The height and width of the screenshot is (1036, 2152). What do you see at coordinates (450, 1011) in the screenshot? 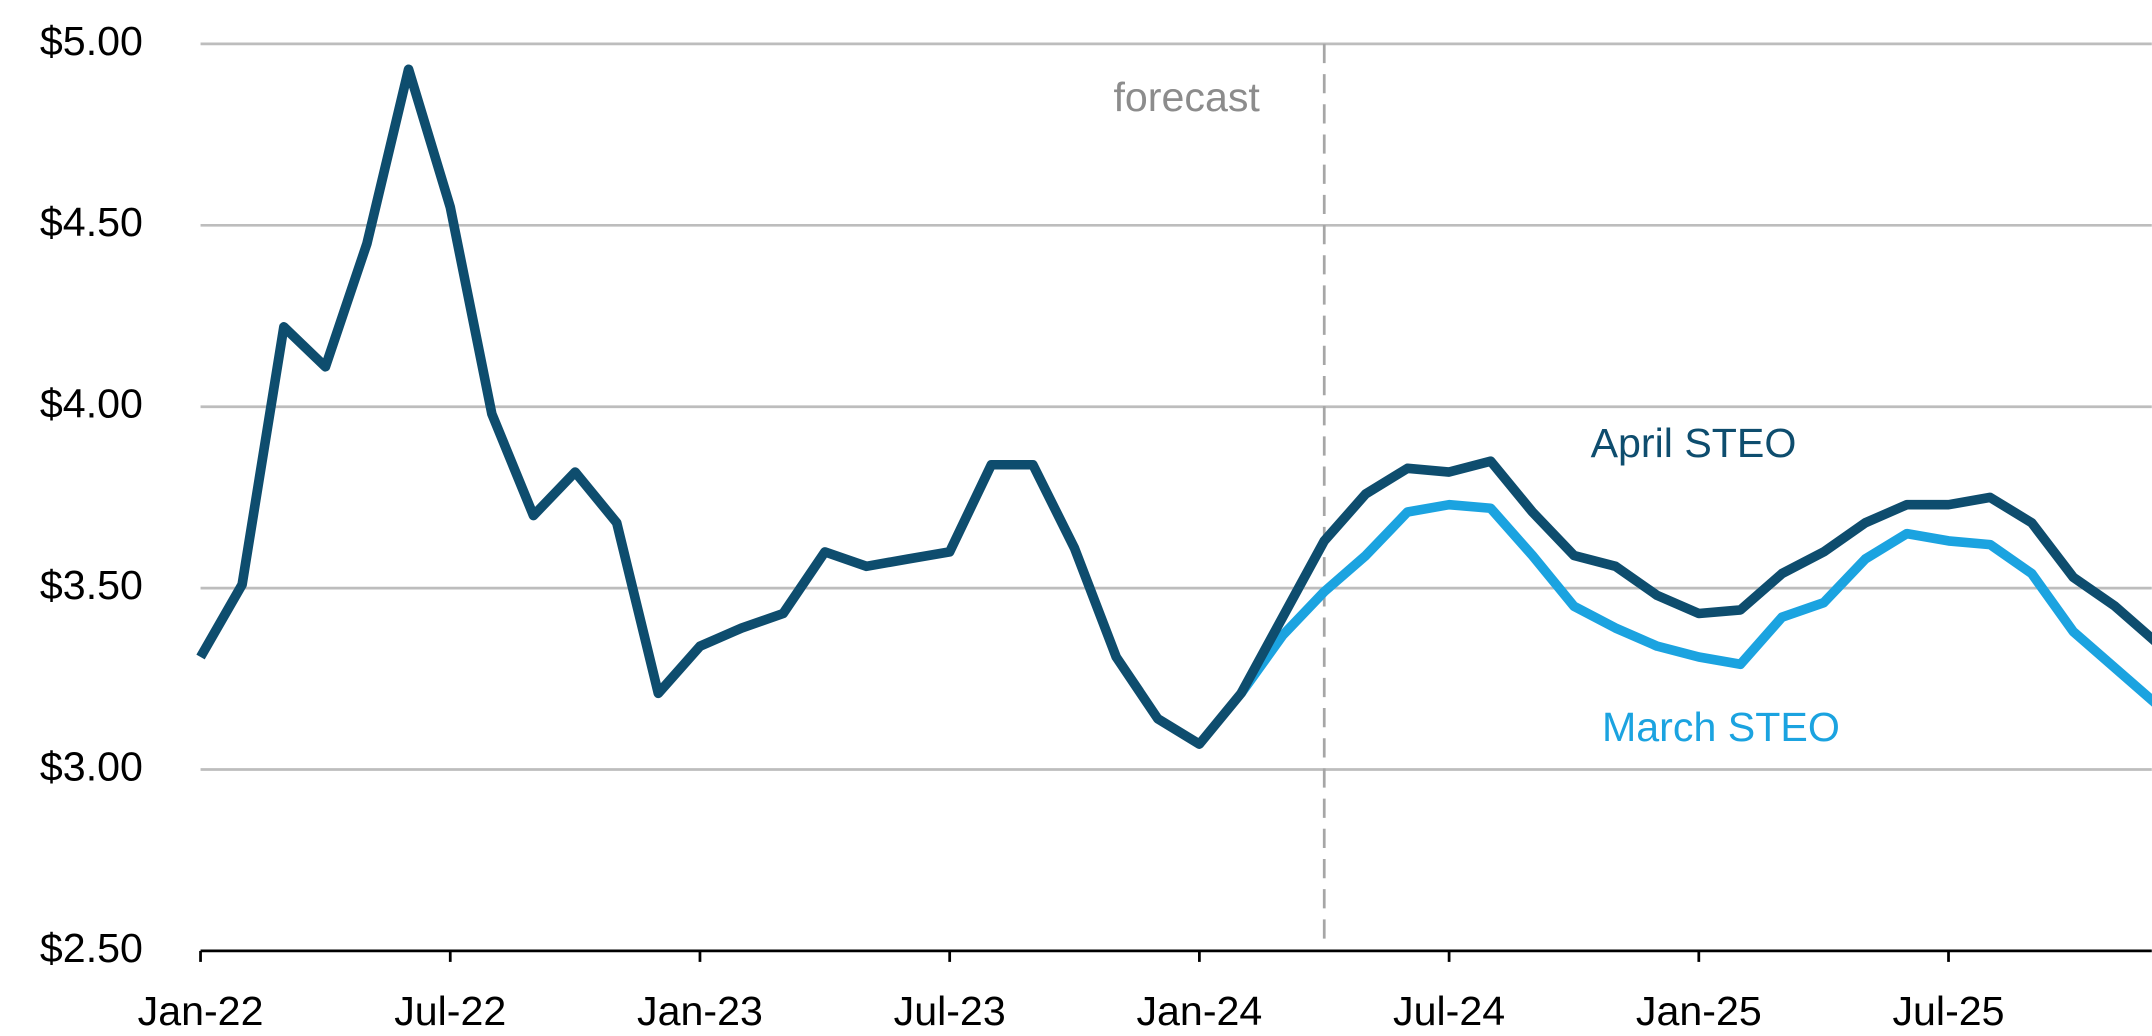
I see `x-tick-label: Jul-22` at bounding box center [450, 1011].